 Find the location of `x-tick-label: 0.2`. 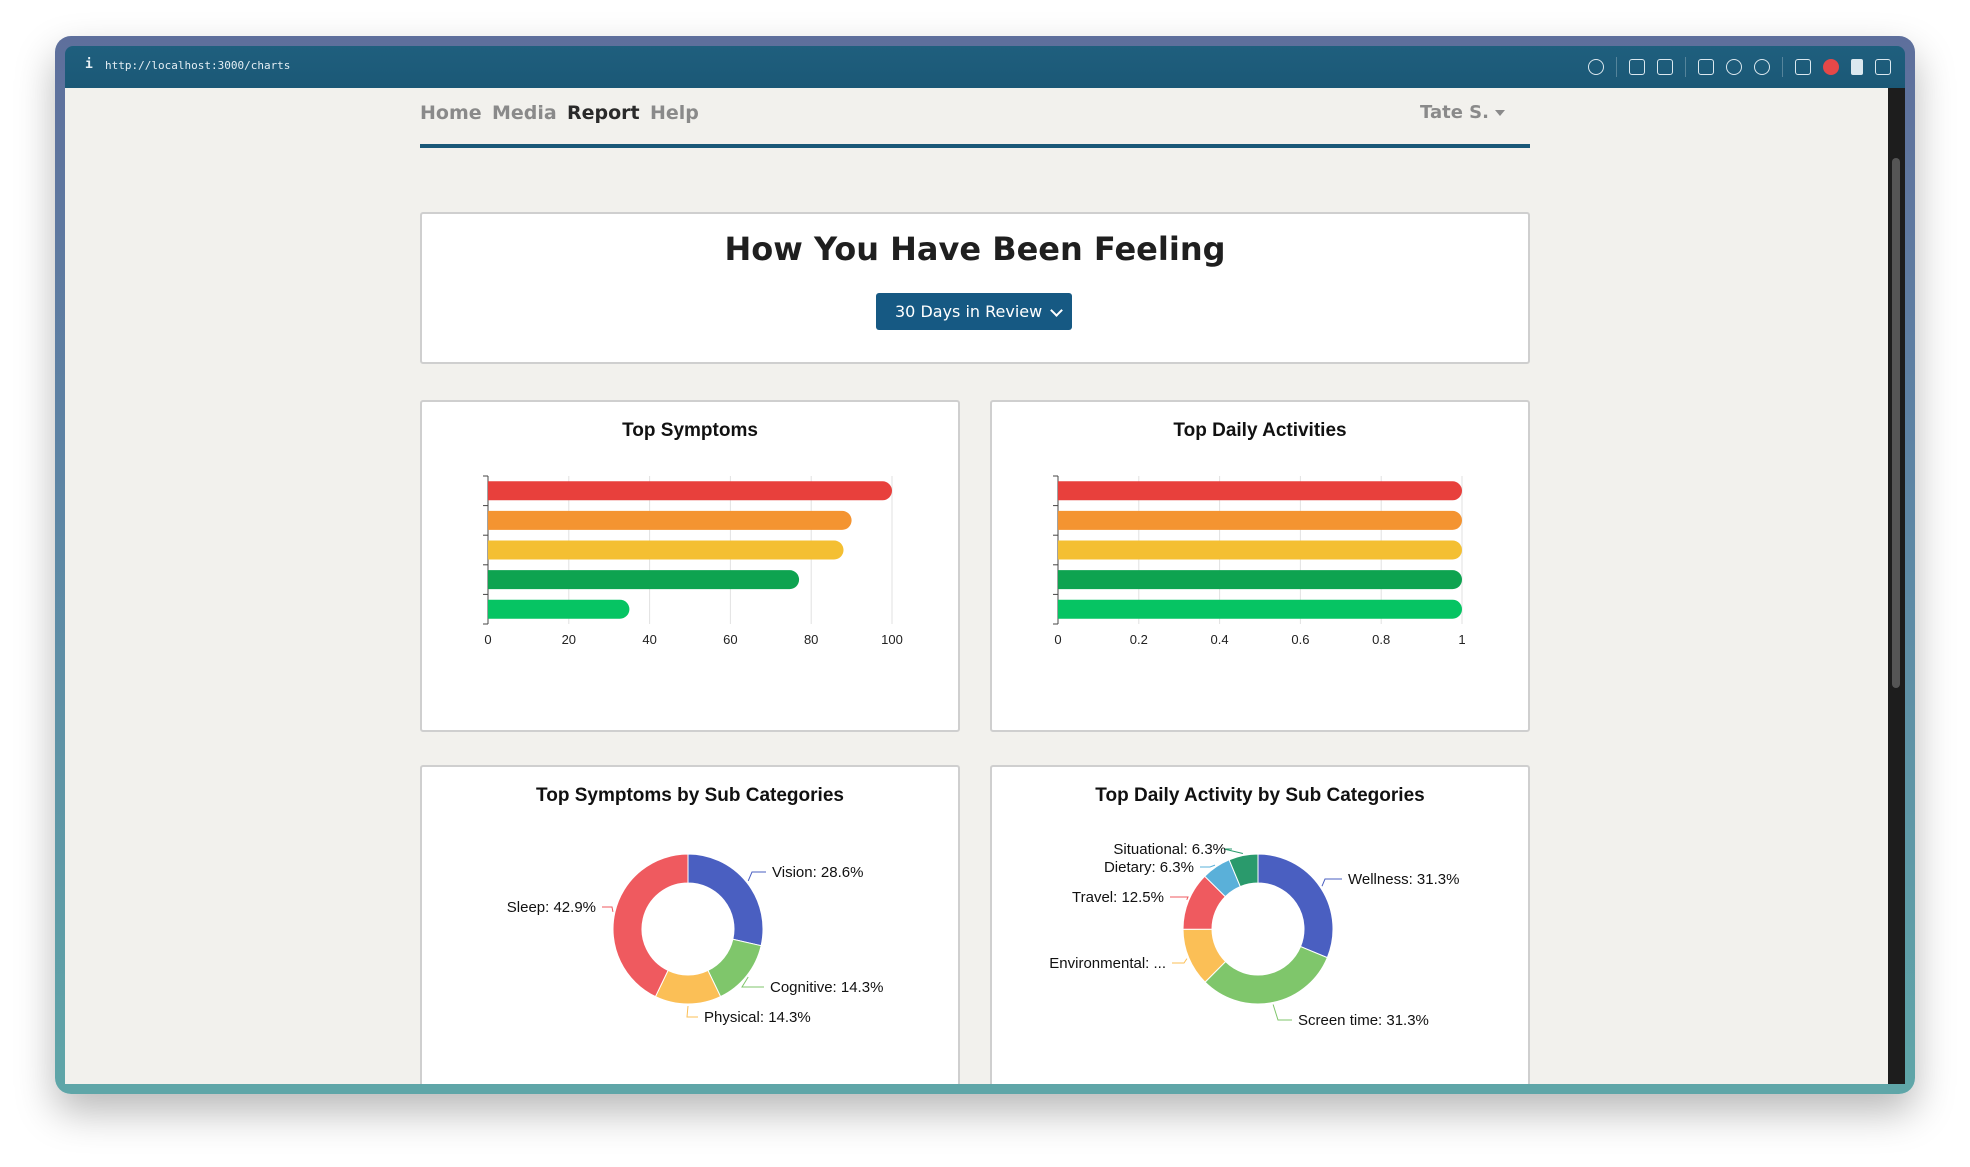

x-tick-label: 0.2 is located at coordinates (1139, 639).